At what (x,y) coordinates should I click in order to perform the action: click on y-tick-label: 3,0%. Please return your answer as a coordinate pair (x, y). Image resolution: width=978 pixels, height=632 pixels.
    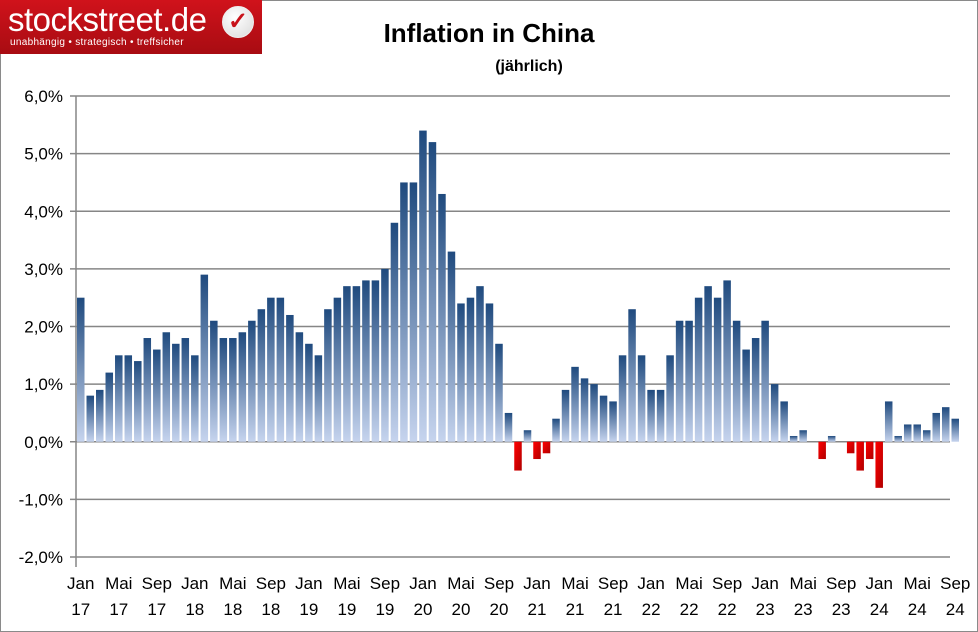
    Looking at the image, I should click on (43, 269).